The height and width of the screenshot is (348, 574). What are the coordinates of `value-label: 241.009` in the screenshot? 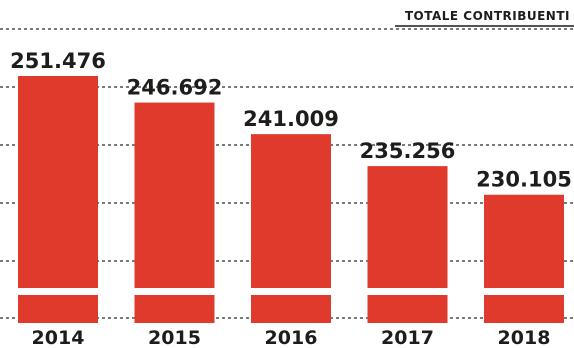 It's located at (291, 119).